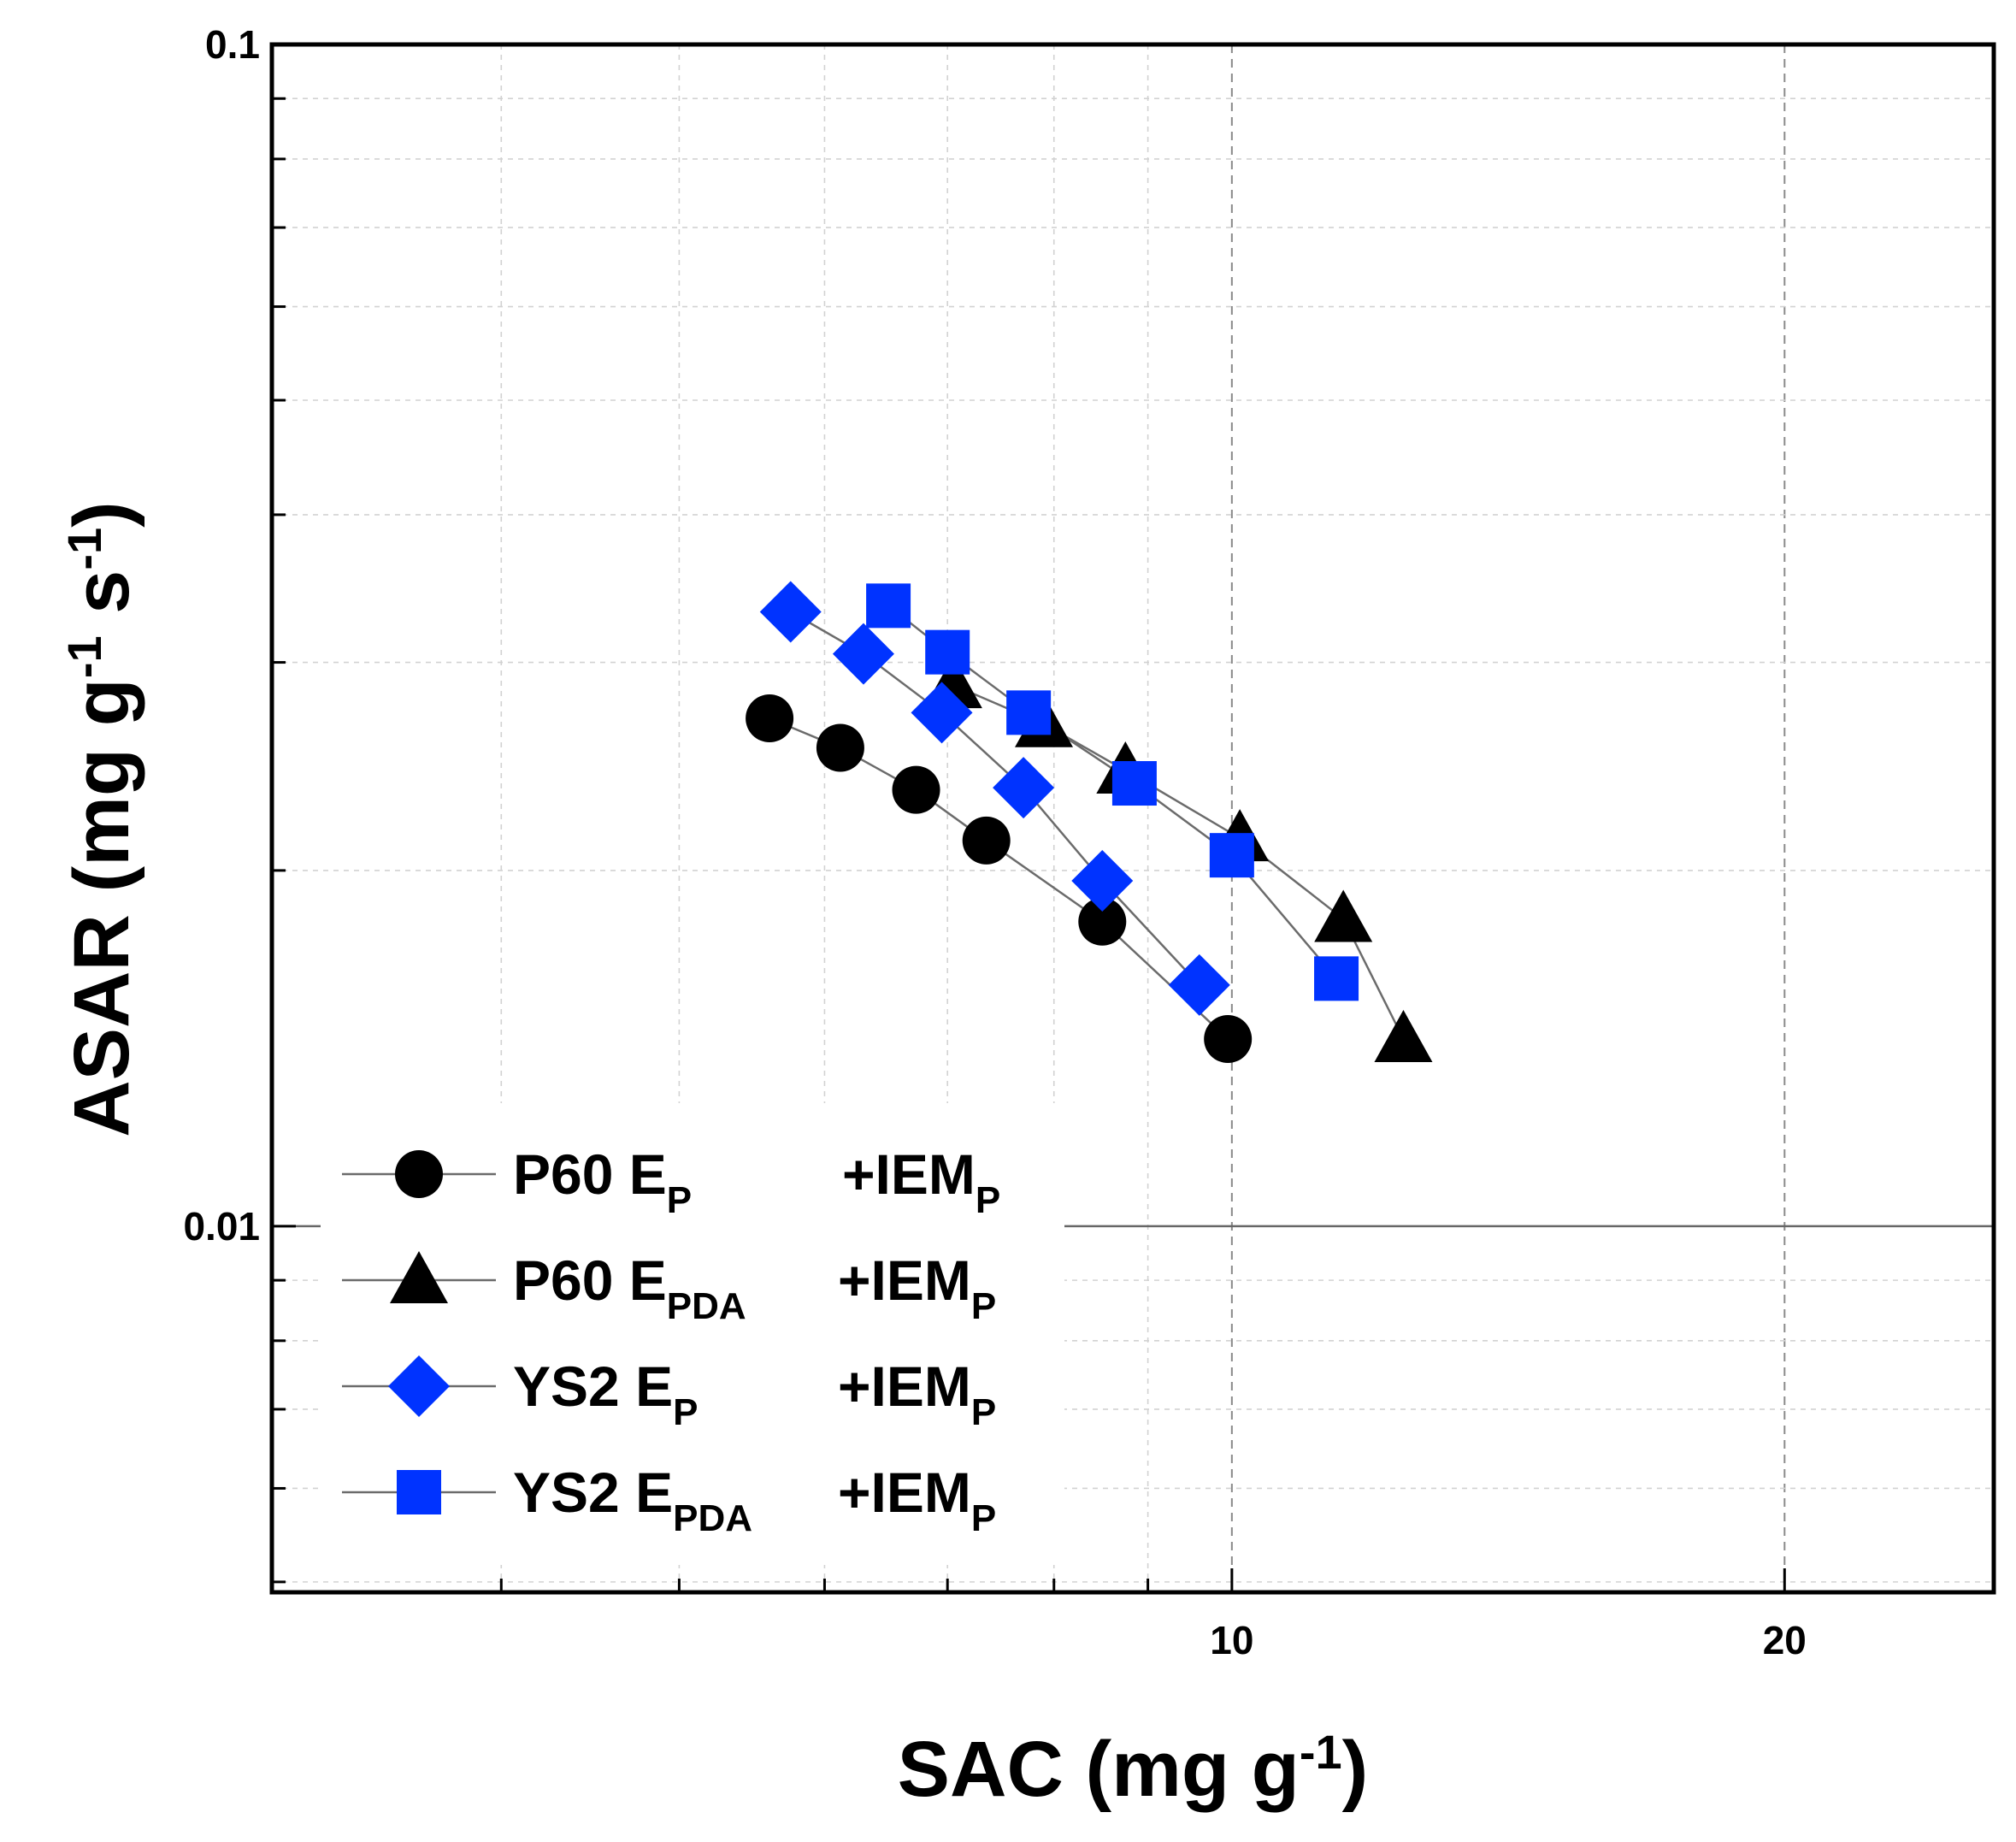 The height and width of the screenshot is (1842, 2016). Describe the element at coordinates (1133, 1769) in the screenshot. I see `x-axis-title: SAC (mg g-1)` at that location.